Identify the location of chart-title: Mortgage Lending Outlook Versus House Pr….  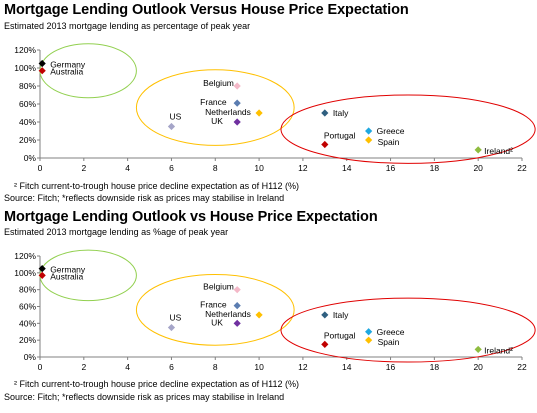
(206, 10).